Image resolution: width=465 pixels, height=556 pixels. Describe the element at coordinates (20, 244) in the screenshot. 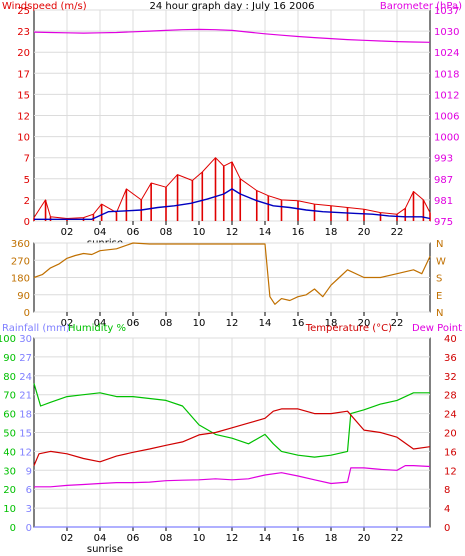

I see `y-tick-label: 360` at that location.